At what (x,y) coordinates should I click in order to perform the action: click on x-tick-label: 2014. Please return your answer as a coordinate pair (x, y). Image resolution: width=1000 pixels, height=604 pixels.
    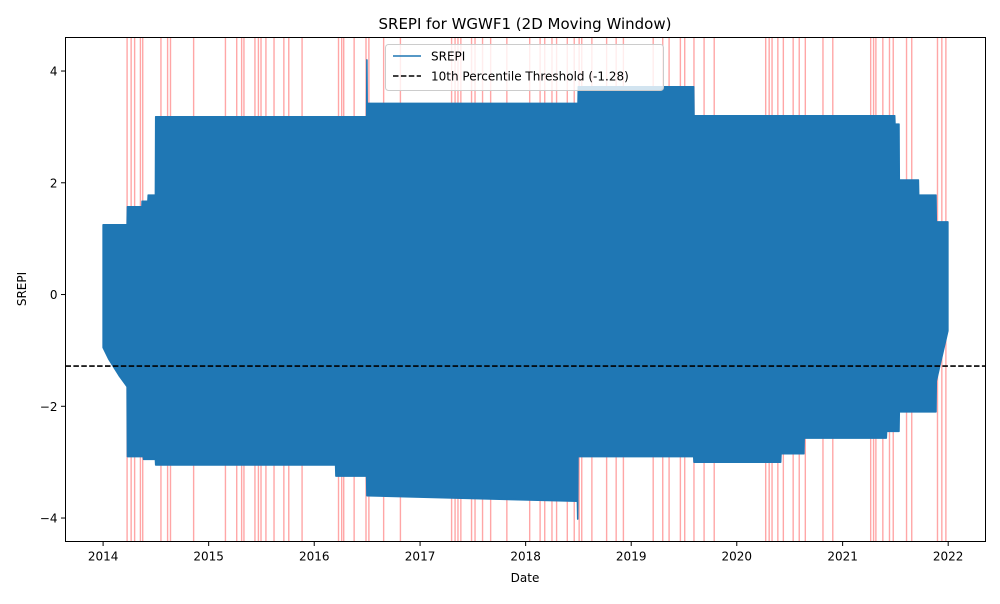
    Looking at the image, I should click on (103, 557).